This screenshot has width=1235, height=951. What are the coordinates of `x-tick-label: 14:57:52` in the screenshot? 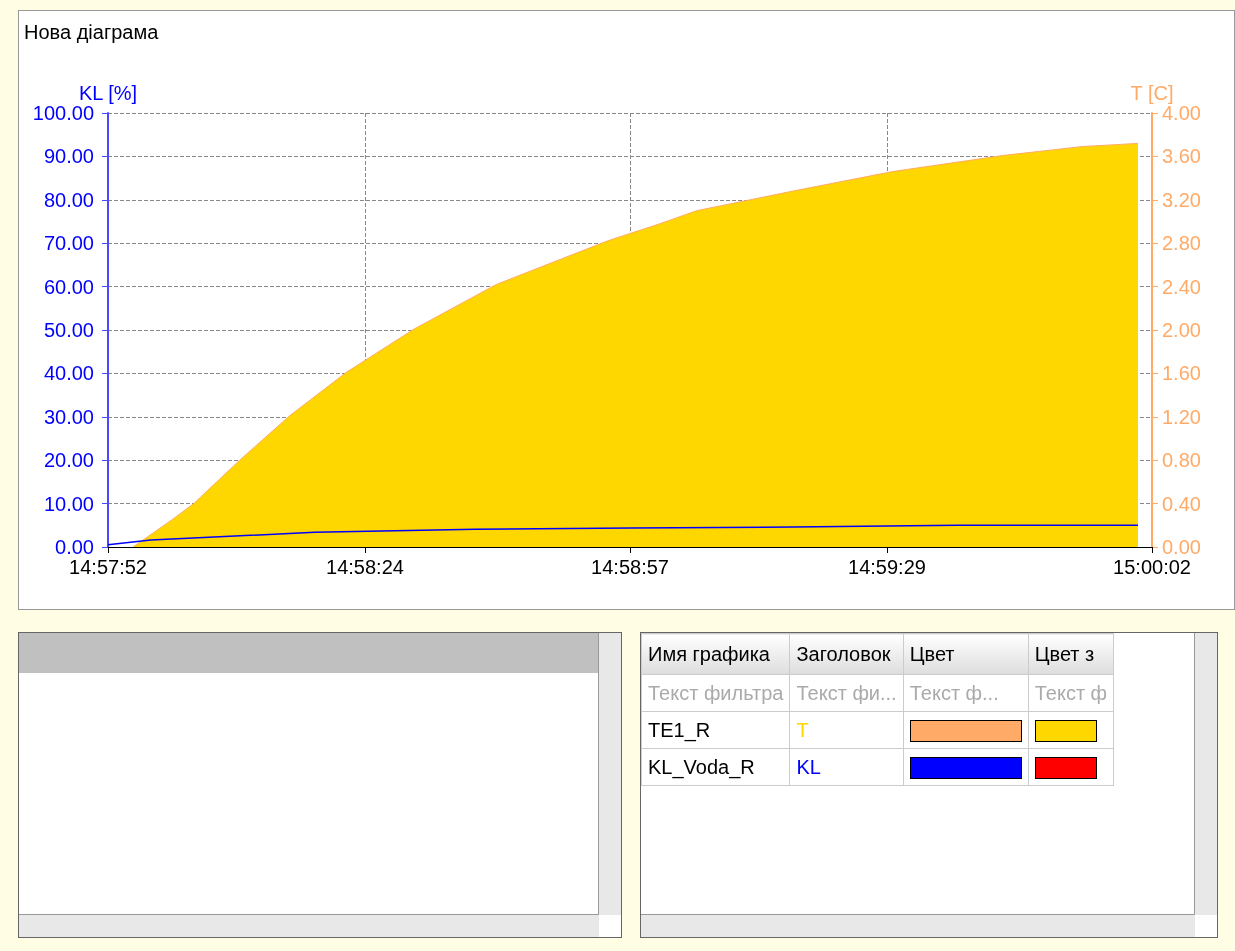 It's located at (108, 567).